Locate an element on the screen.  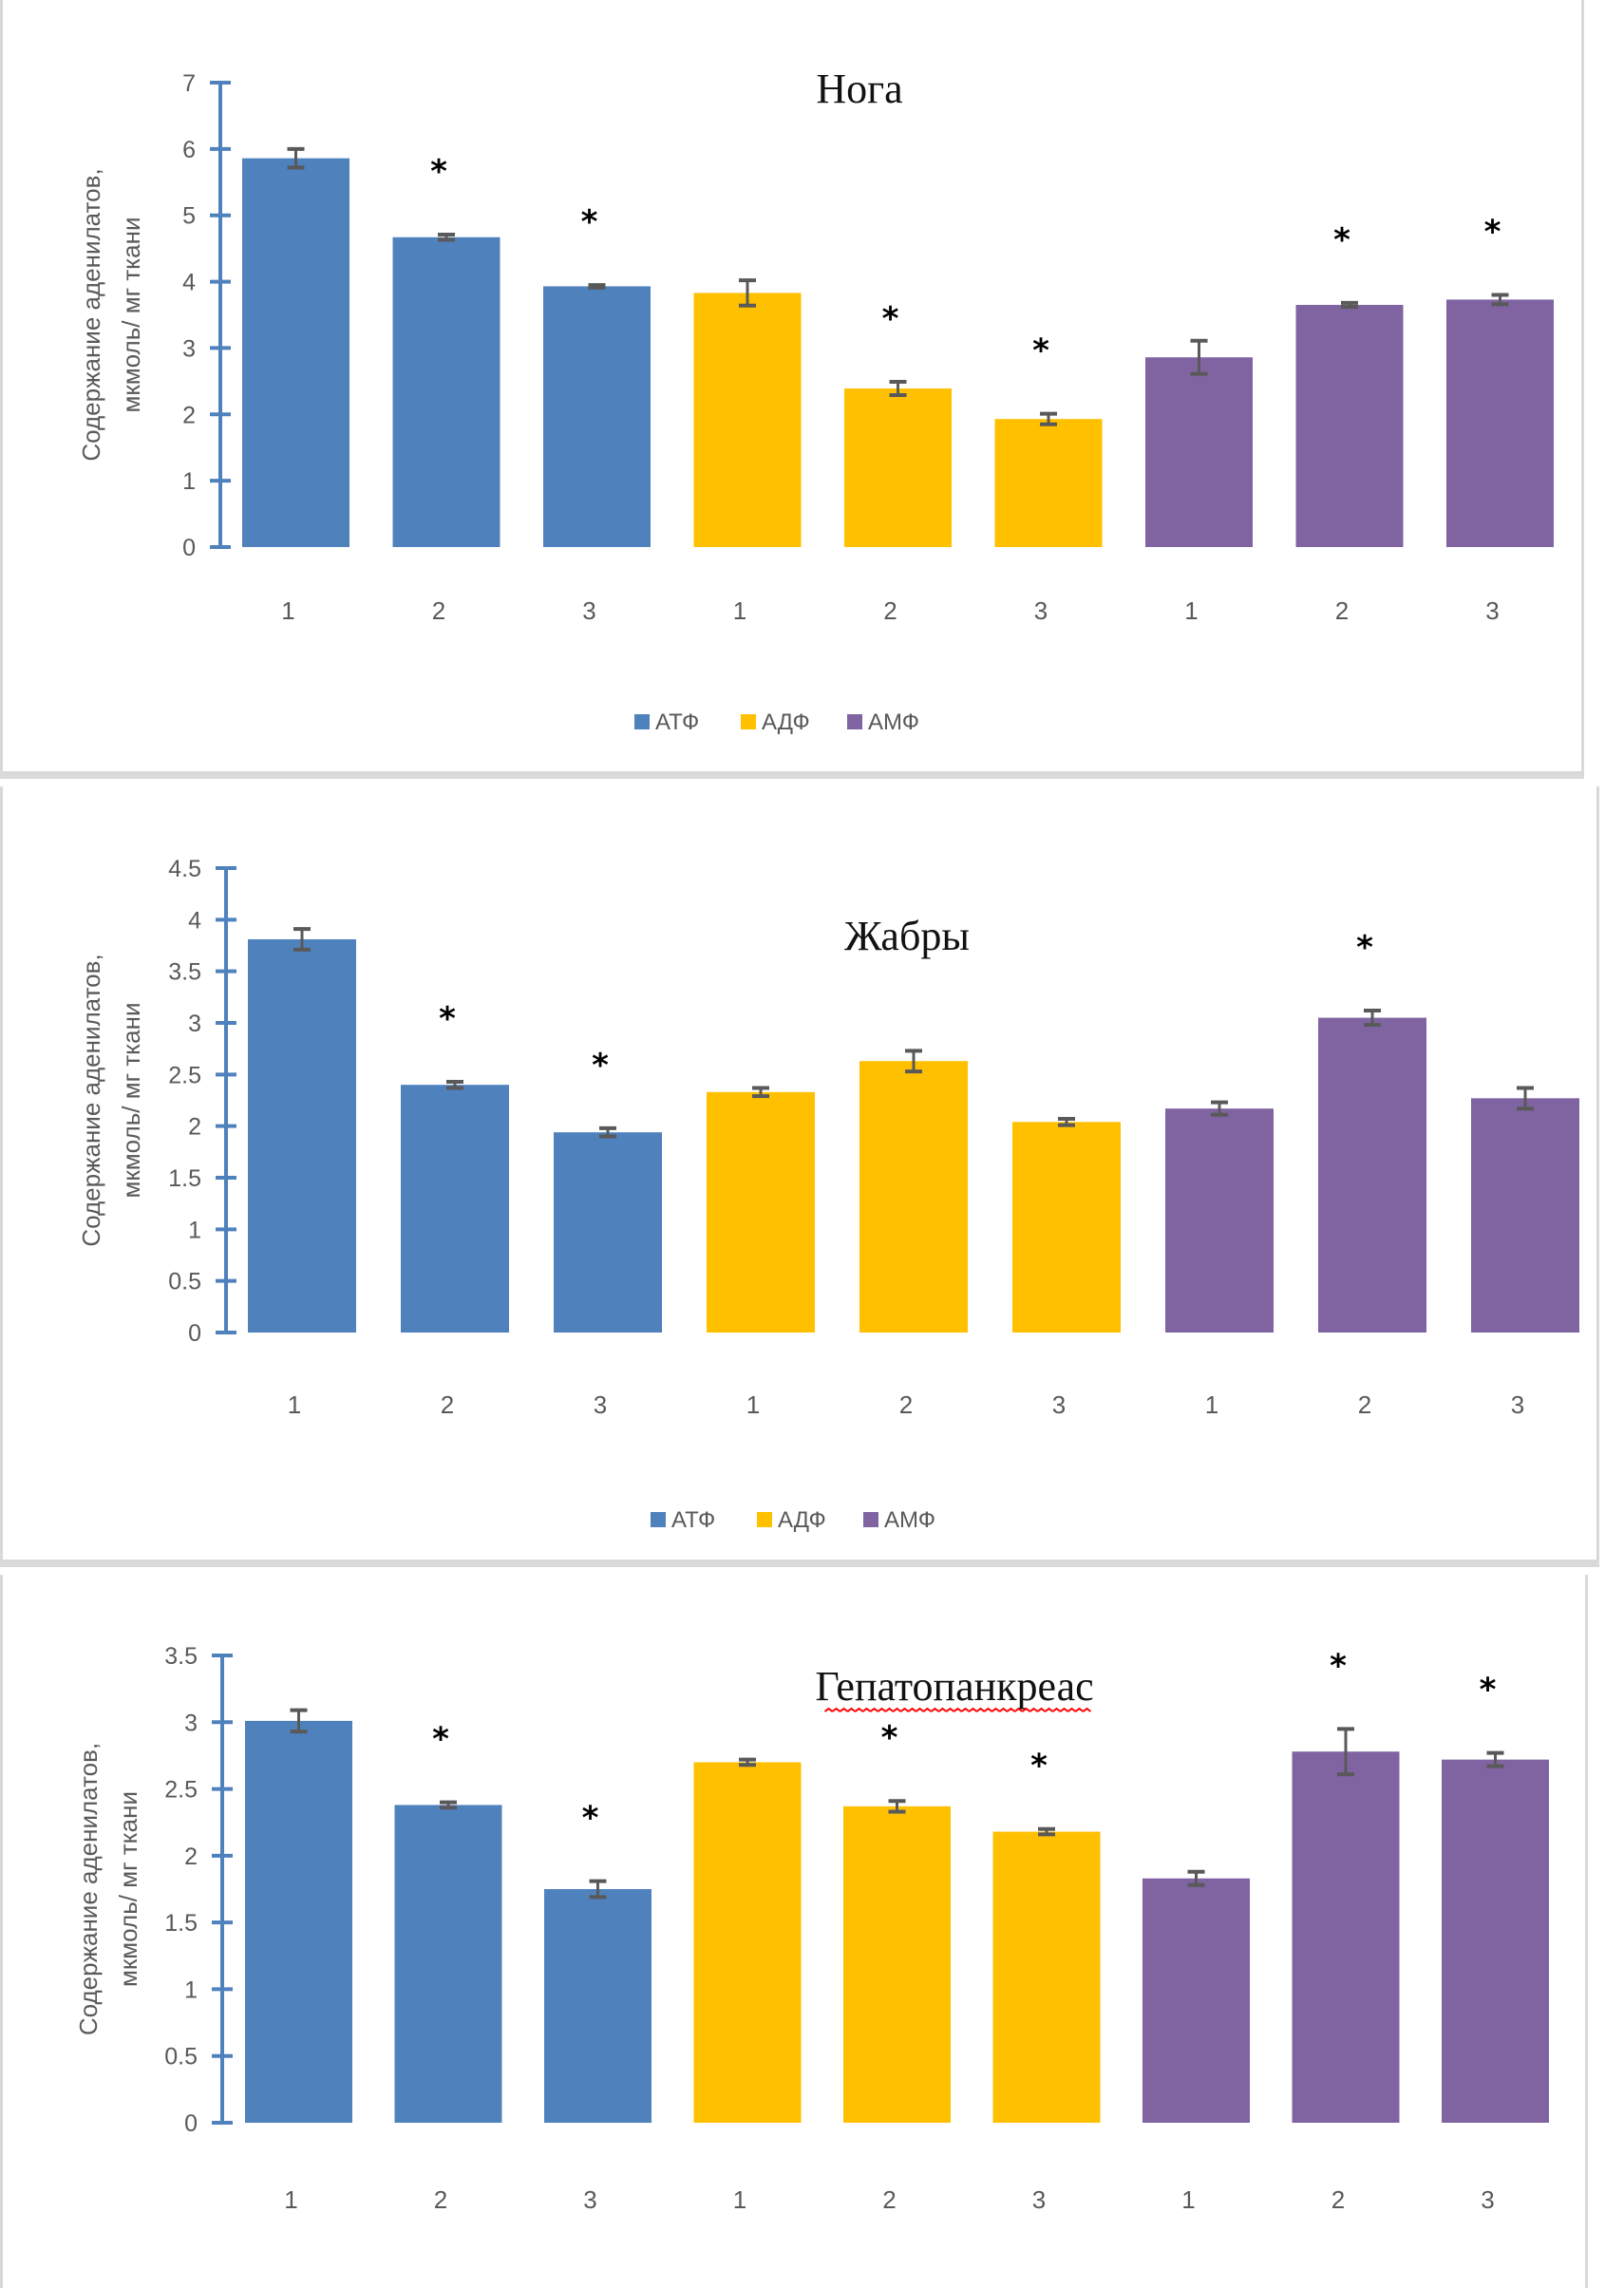
y-tick-label: 1.5 is located at coordinates (181, 1923).